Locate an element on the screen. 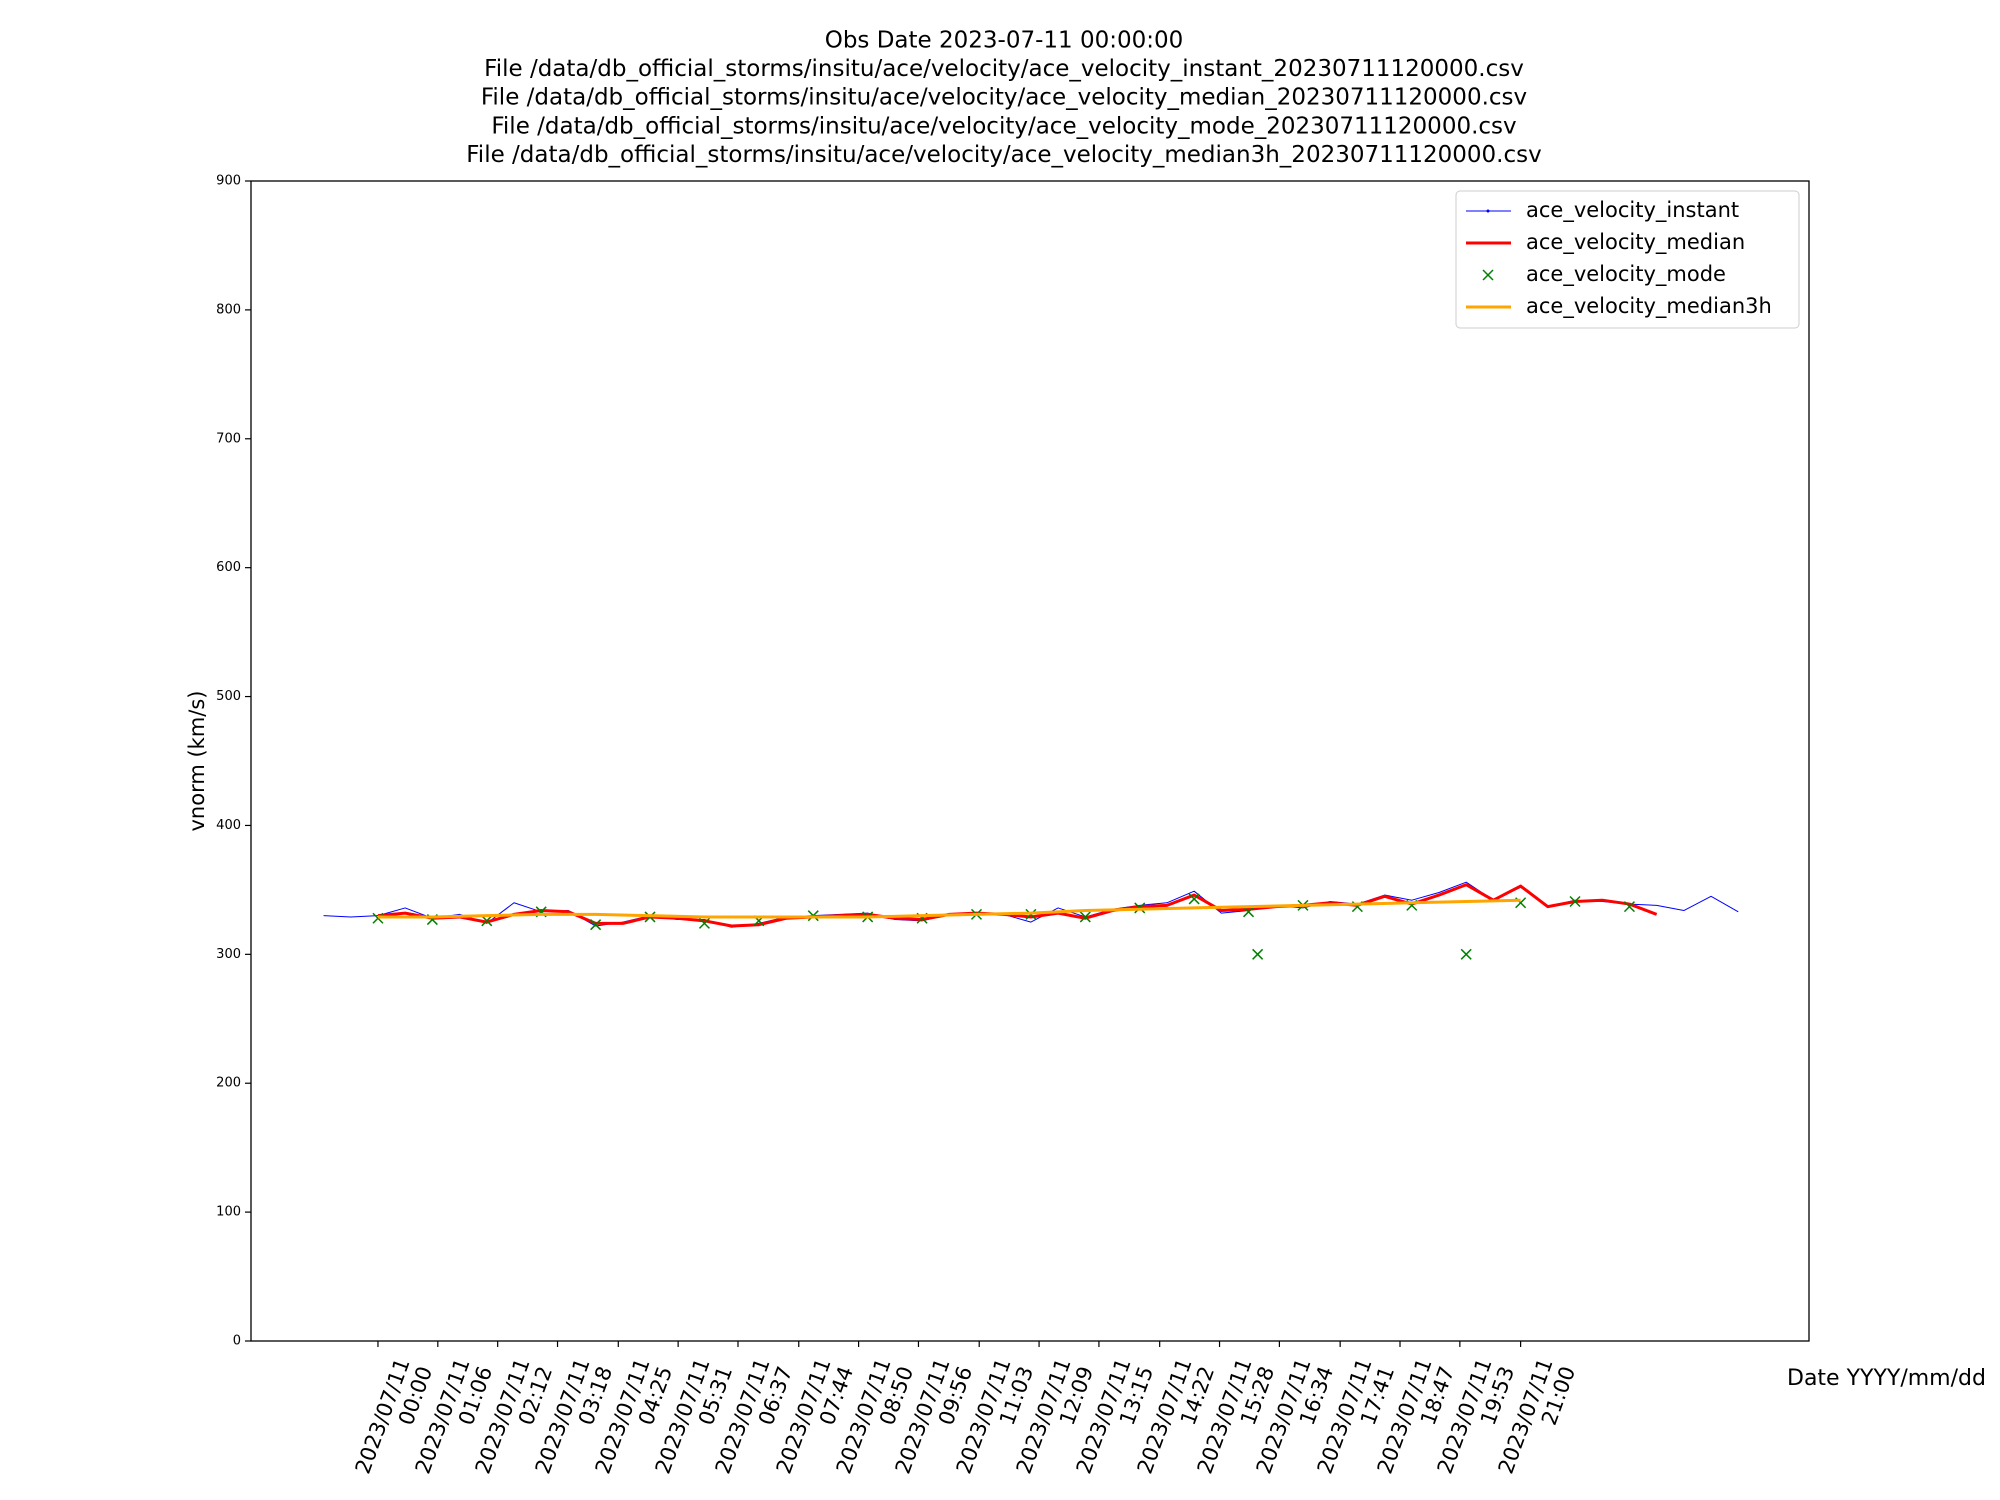 This screenshot has width=2000, height=1500. y-tick-label: 900 is located at coordinates (228, 181).